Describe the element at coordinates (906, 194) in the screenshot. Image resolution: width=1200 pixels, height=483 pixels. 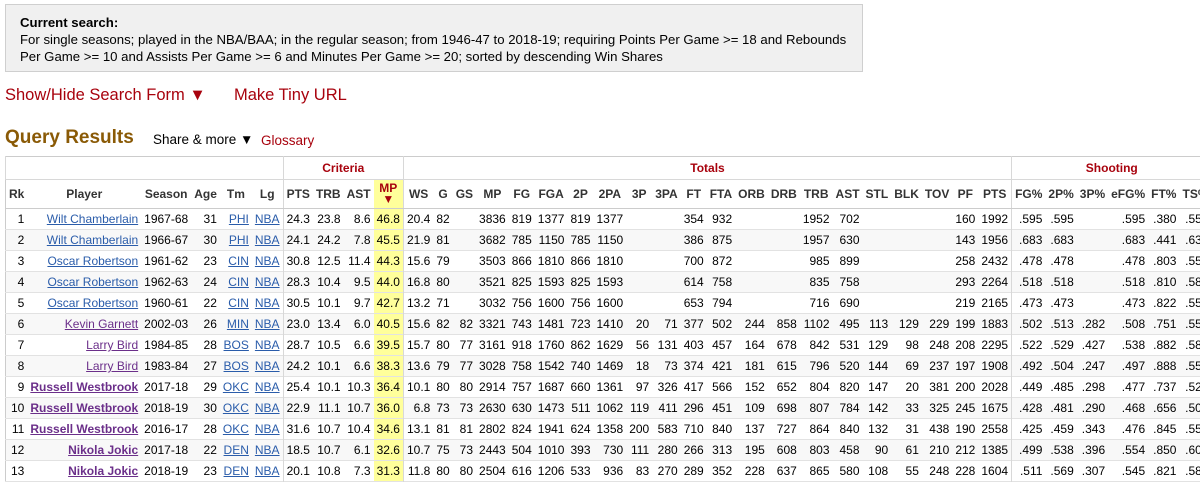
I see `col-header-blk-27: BLK` at that location.